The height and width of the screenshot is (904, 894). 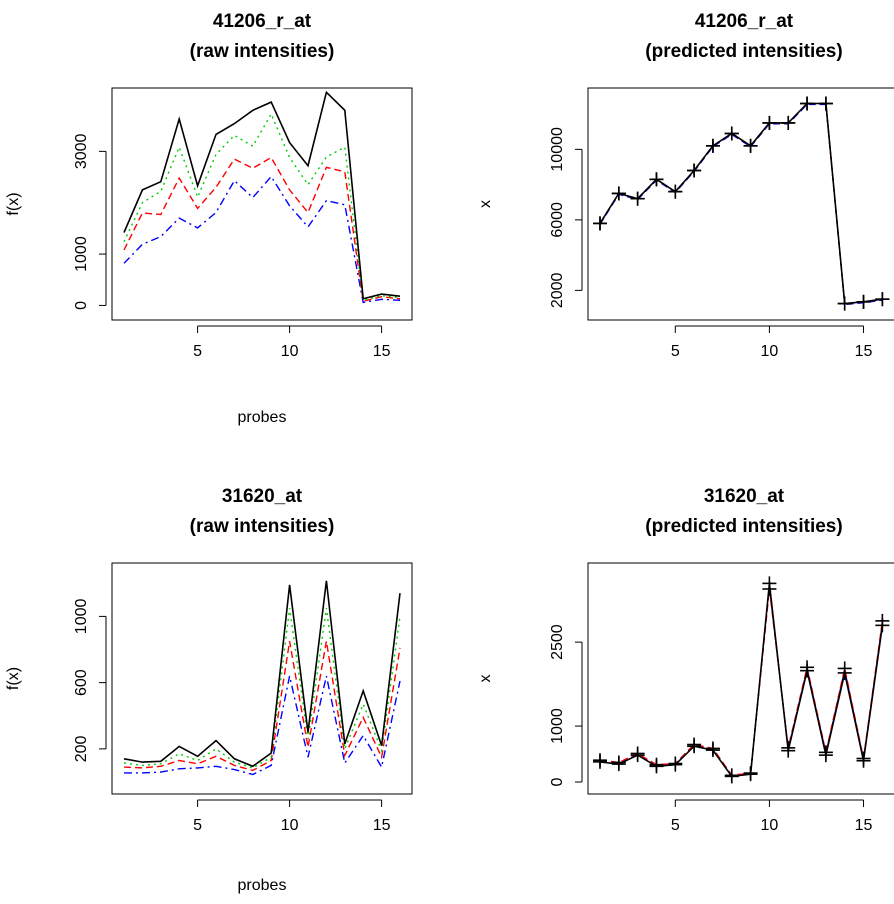 I want to click on y-tick-label: 200, so click(x=81, y=748).